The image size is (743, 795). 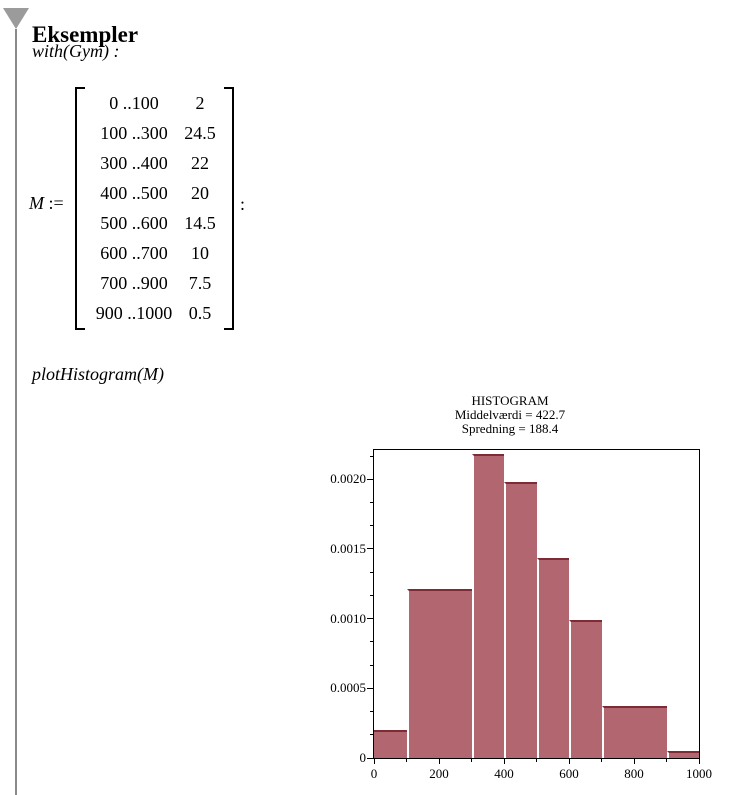 What do you see at coordinates (504, 773) in the screenshot?
I see `x-axis-tick-label: 400` at bounding box center [504, 773].